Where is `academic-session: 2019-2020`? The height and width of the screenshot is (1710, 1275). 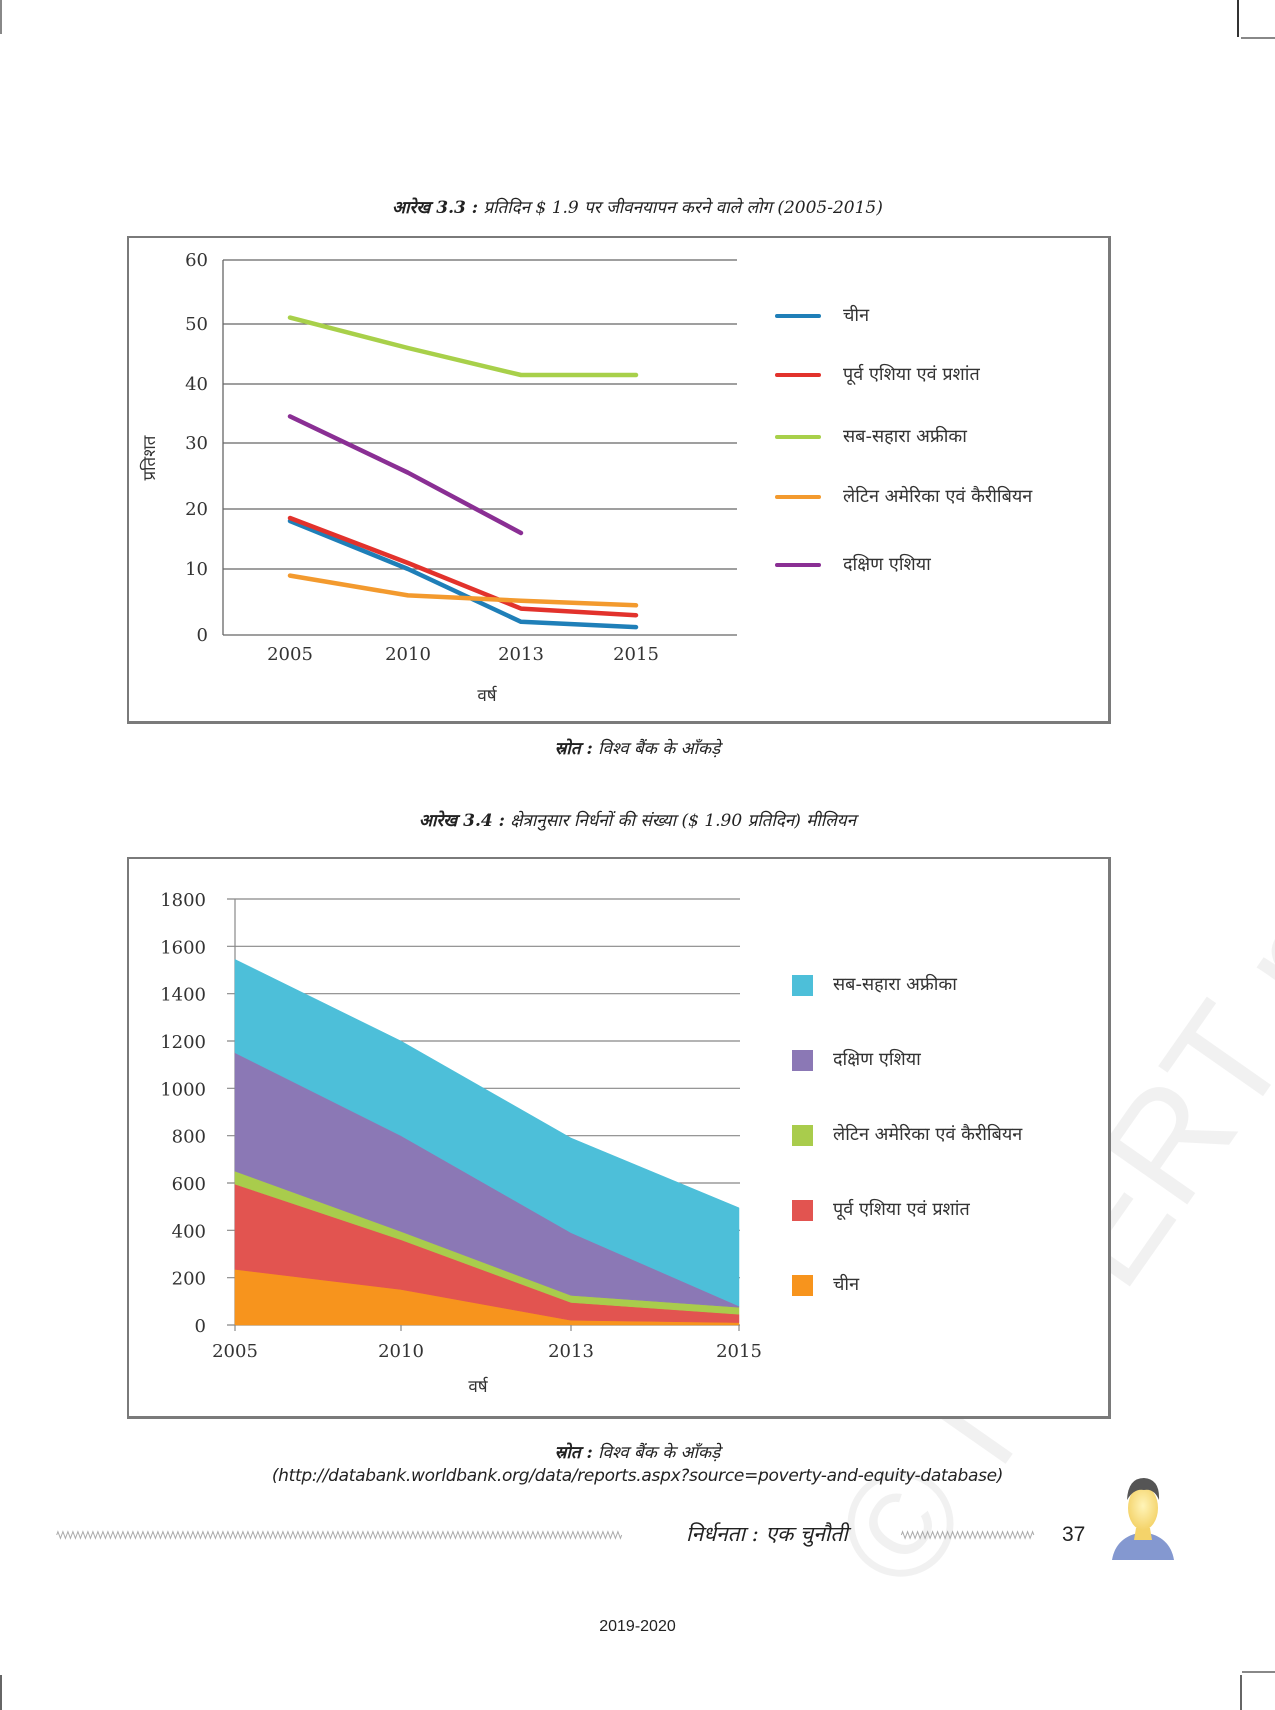 academic-session: 2019-2020 is located at coordinates (637, 1626).